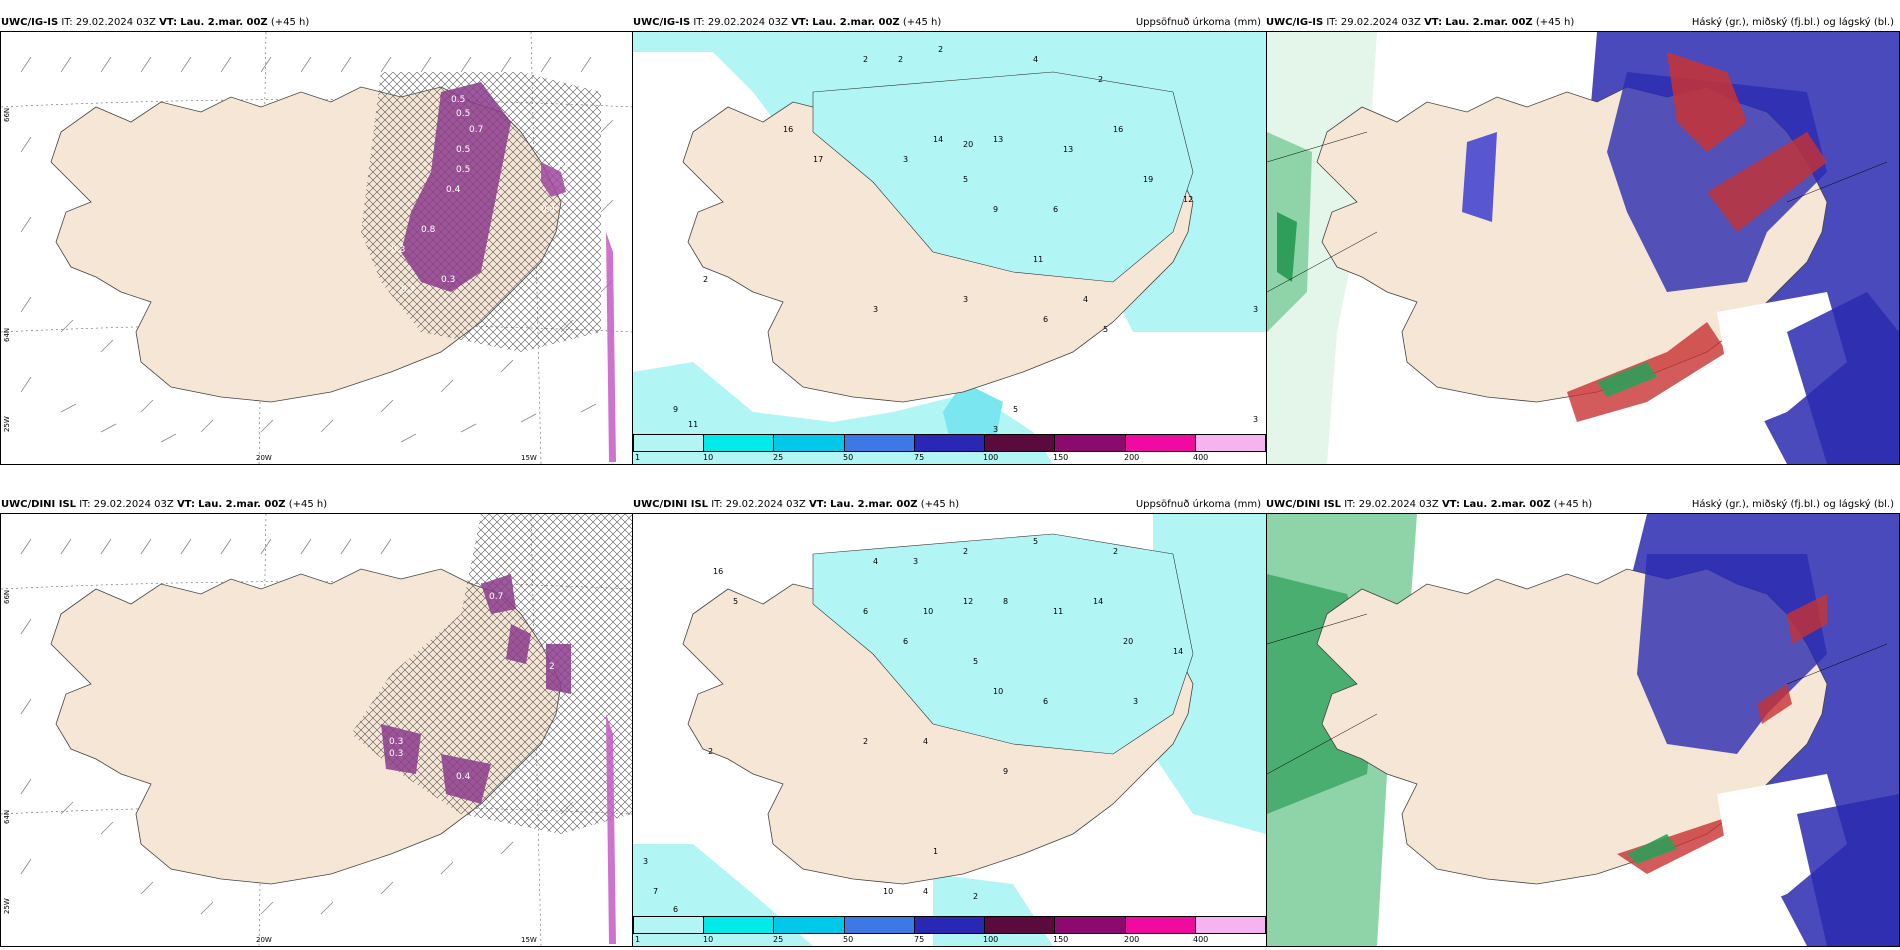  I want to click on svg-text: 0.8, so click(428, 230).